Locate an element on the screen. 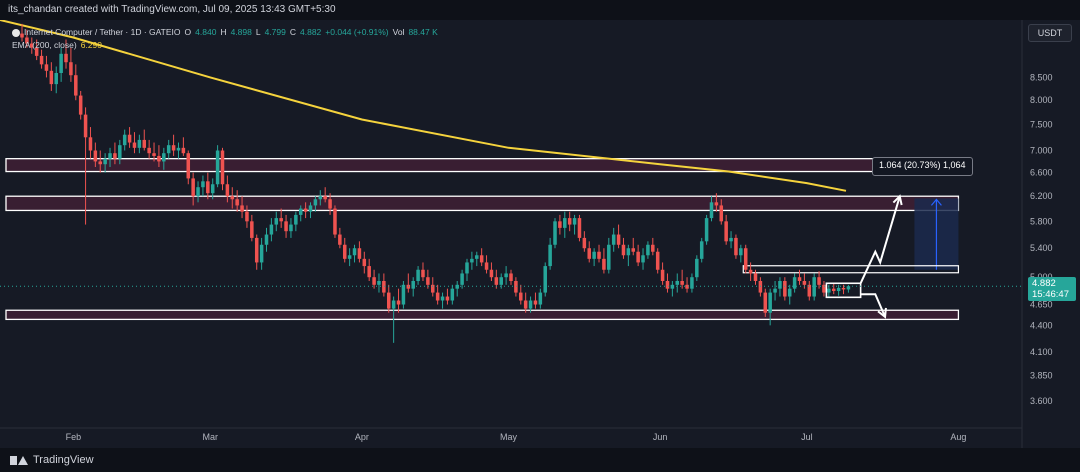 Image resolution: width=1080 pixels, height=472 pixels. price-tick-label: 7.000 is located at coordinates (1041, 151).